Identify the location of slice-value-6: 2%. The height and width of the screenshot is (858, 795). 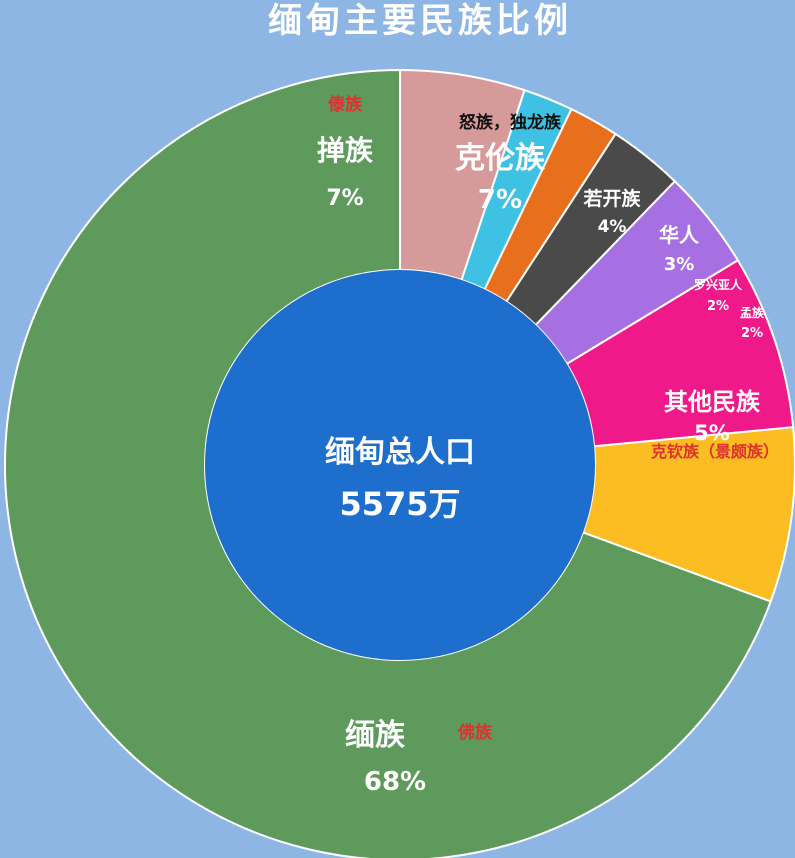
(752, 333).